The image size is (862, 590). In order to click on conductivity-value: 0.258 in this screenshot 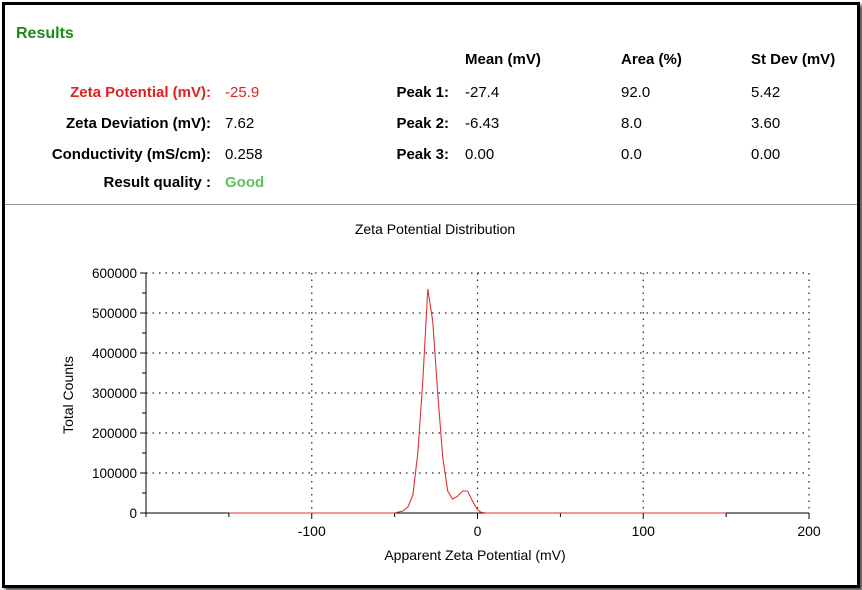, I will do `click(244, 154)`.